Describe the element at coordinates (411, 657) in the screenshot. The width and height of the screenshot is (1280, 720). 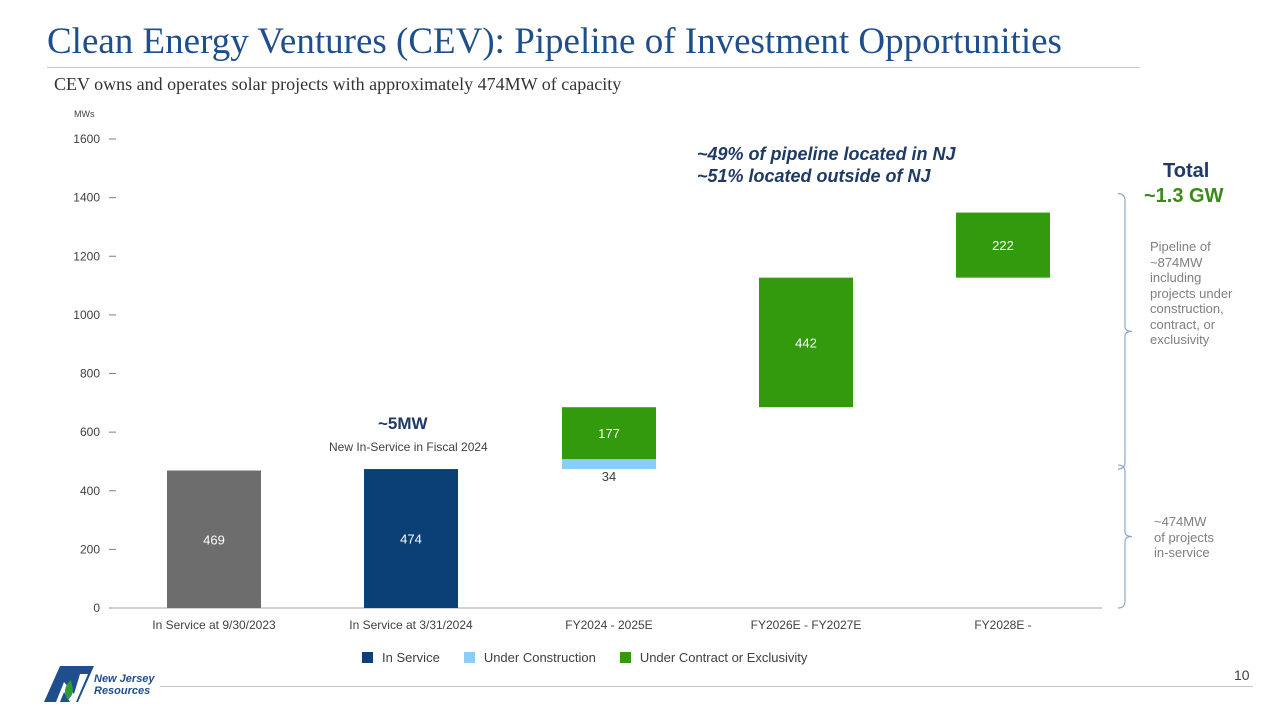
I see `legend-label: In Service` at that location.